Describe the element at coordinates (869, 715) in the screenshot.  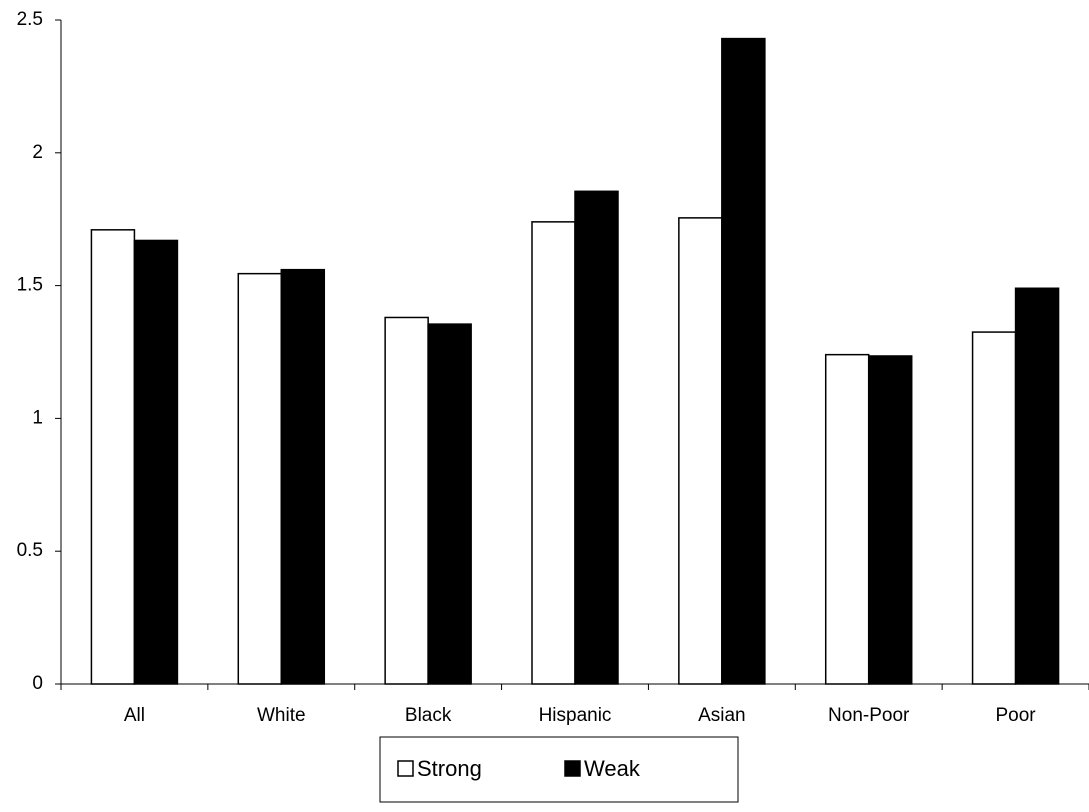
I see `x-tick-label: Non-Poor` at that location.